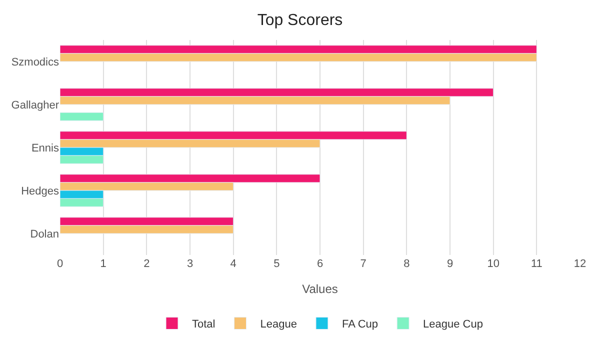 Image resolution: width=600 pixels, height=350 pixels. What do you see at coordinates (580, 264) in the screenshot?
I see `x-tick-label: 12` at bounding box center [580, 264].